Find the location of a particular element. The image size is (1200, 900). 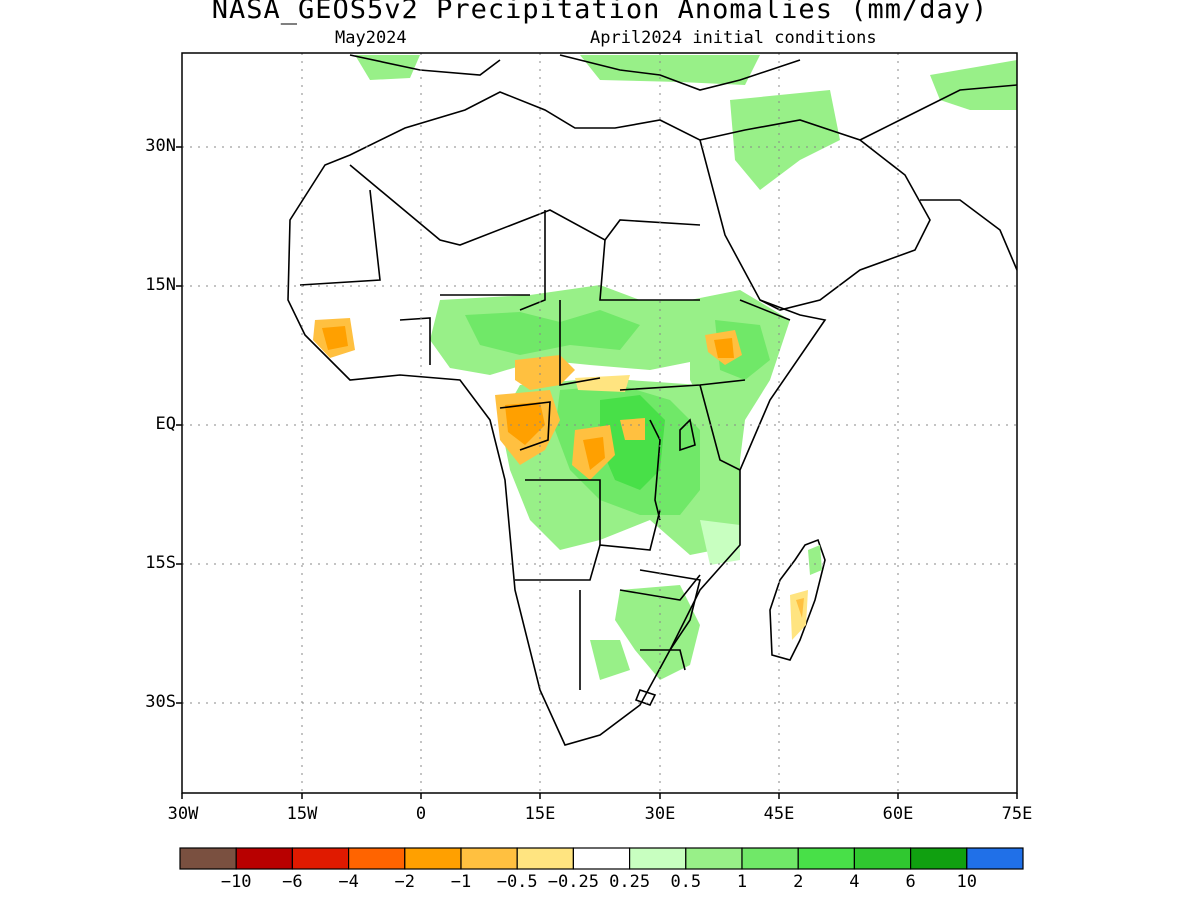

colorbar is located at coordinates (601, 858).